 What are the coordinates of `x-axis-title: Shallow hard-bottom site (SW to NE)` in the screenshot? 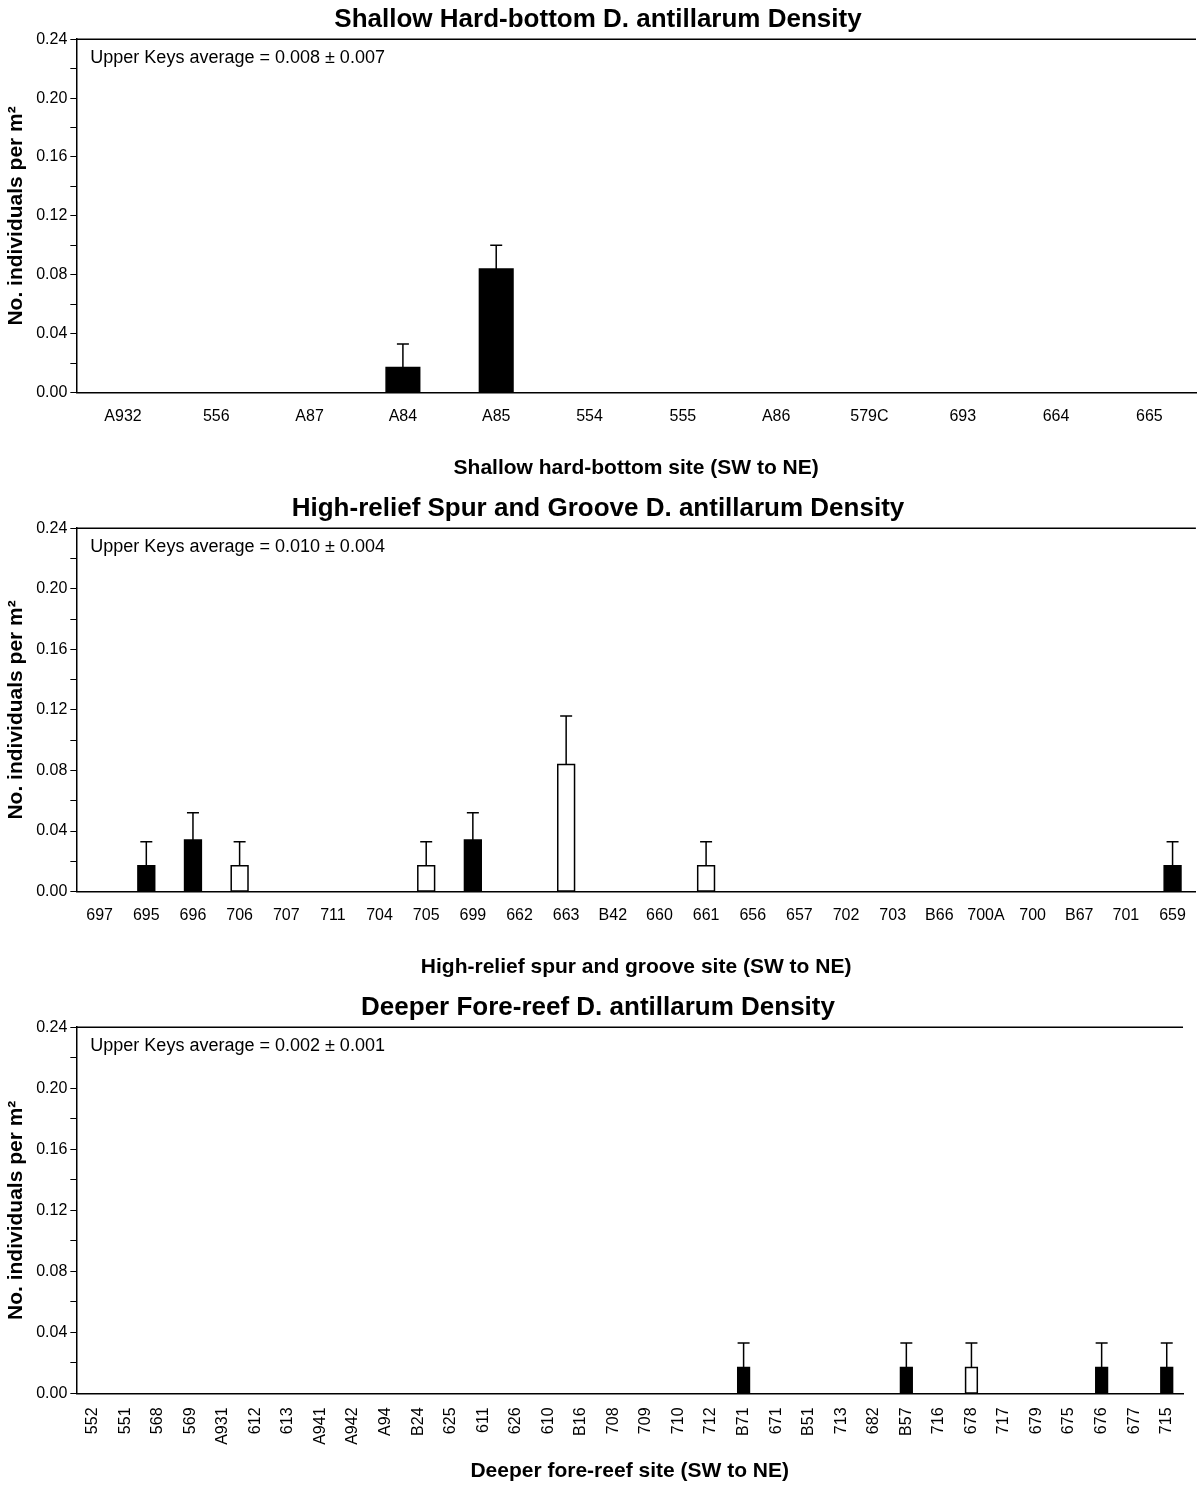 It's located at (636, 467).